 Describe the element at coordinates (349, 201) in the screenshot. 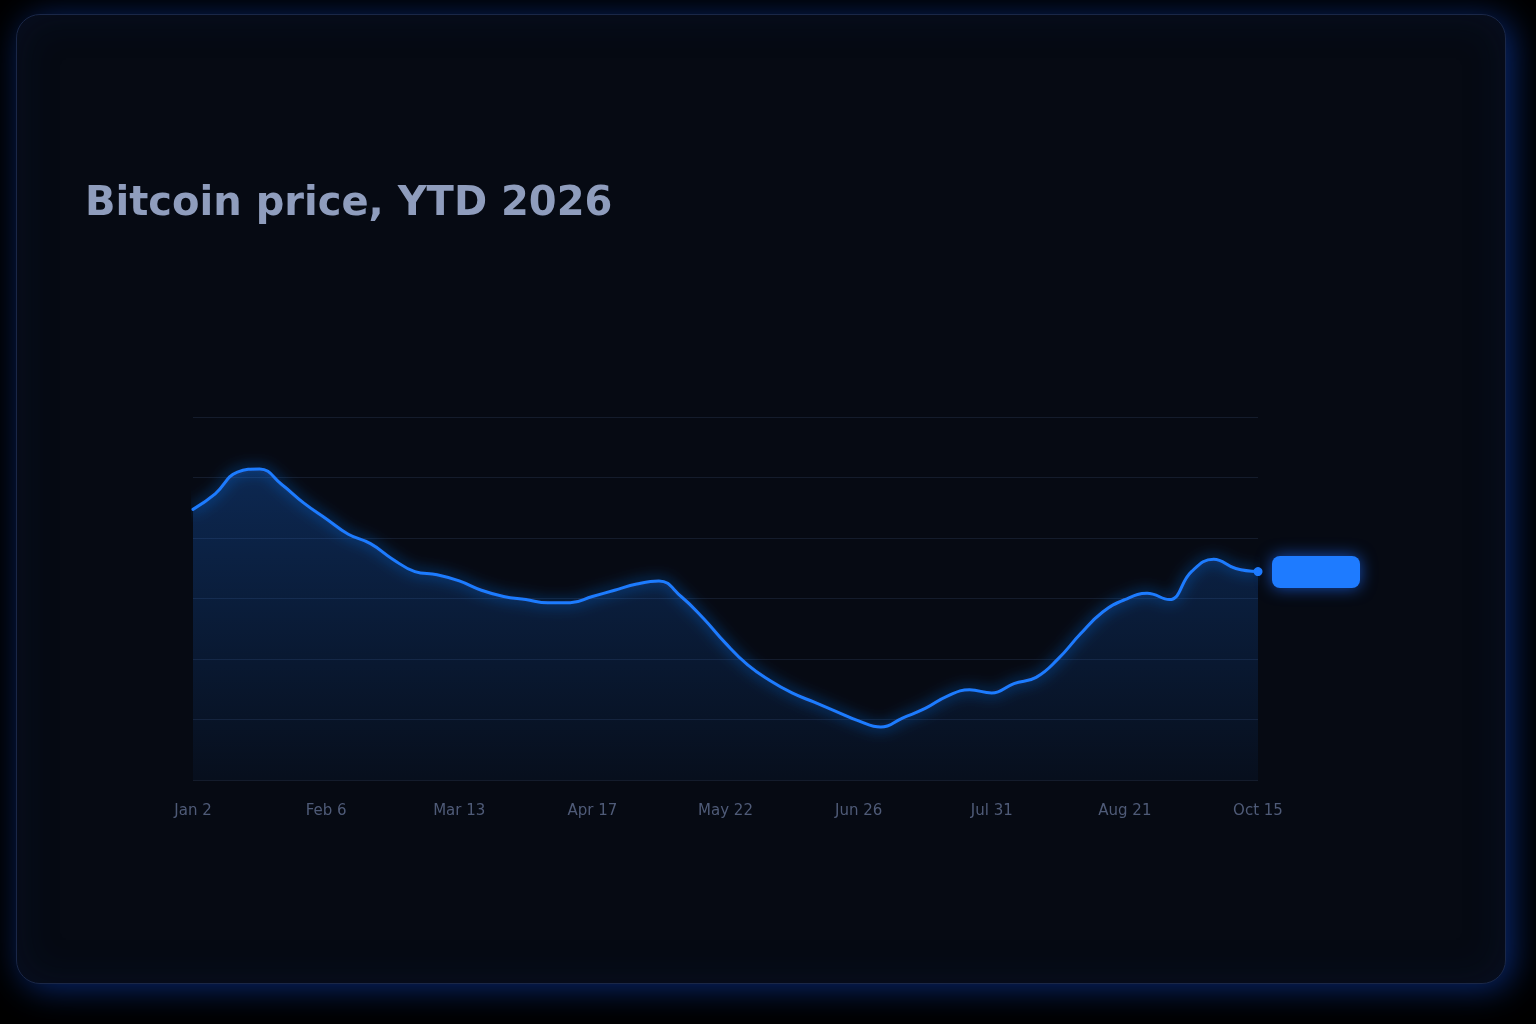

I see `chart-title: Bitcoin price, YTD 2026` at that location.